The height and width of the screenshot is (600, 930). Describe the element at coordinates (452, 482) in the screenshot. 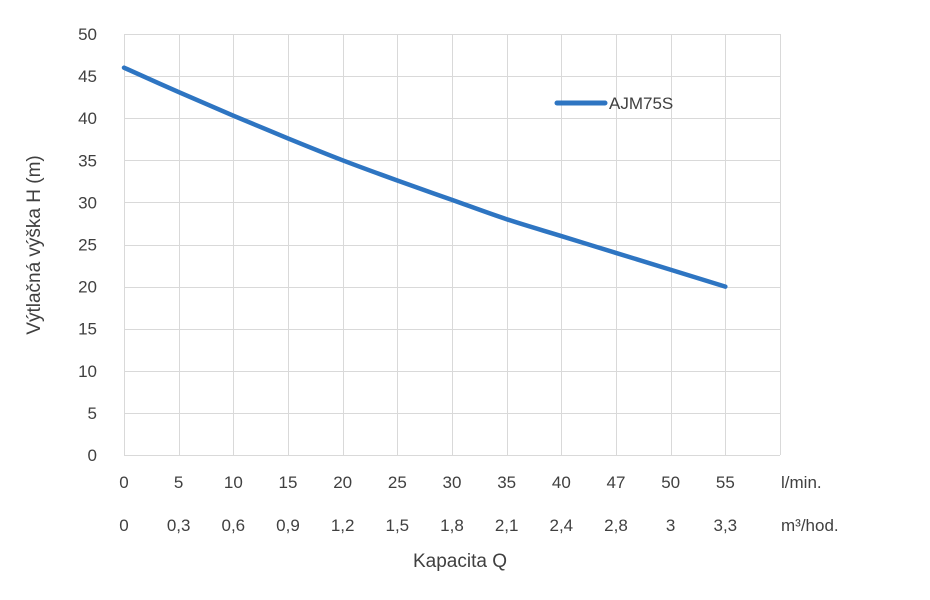

I see `x-tick-label-lmin: 30` at that location.